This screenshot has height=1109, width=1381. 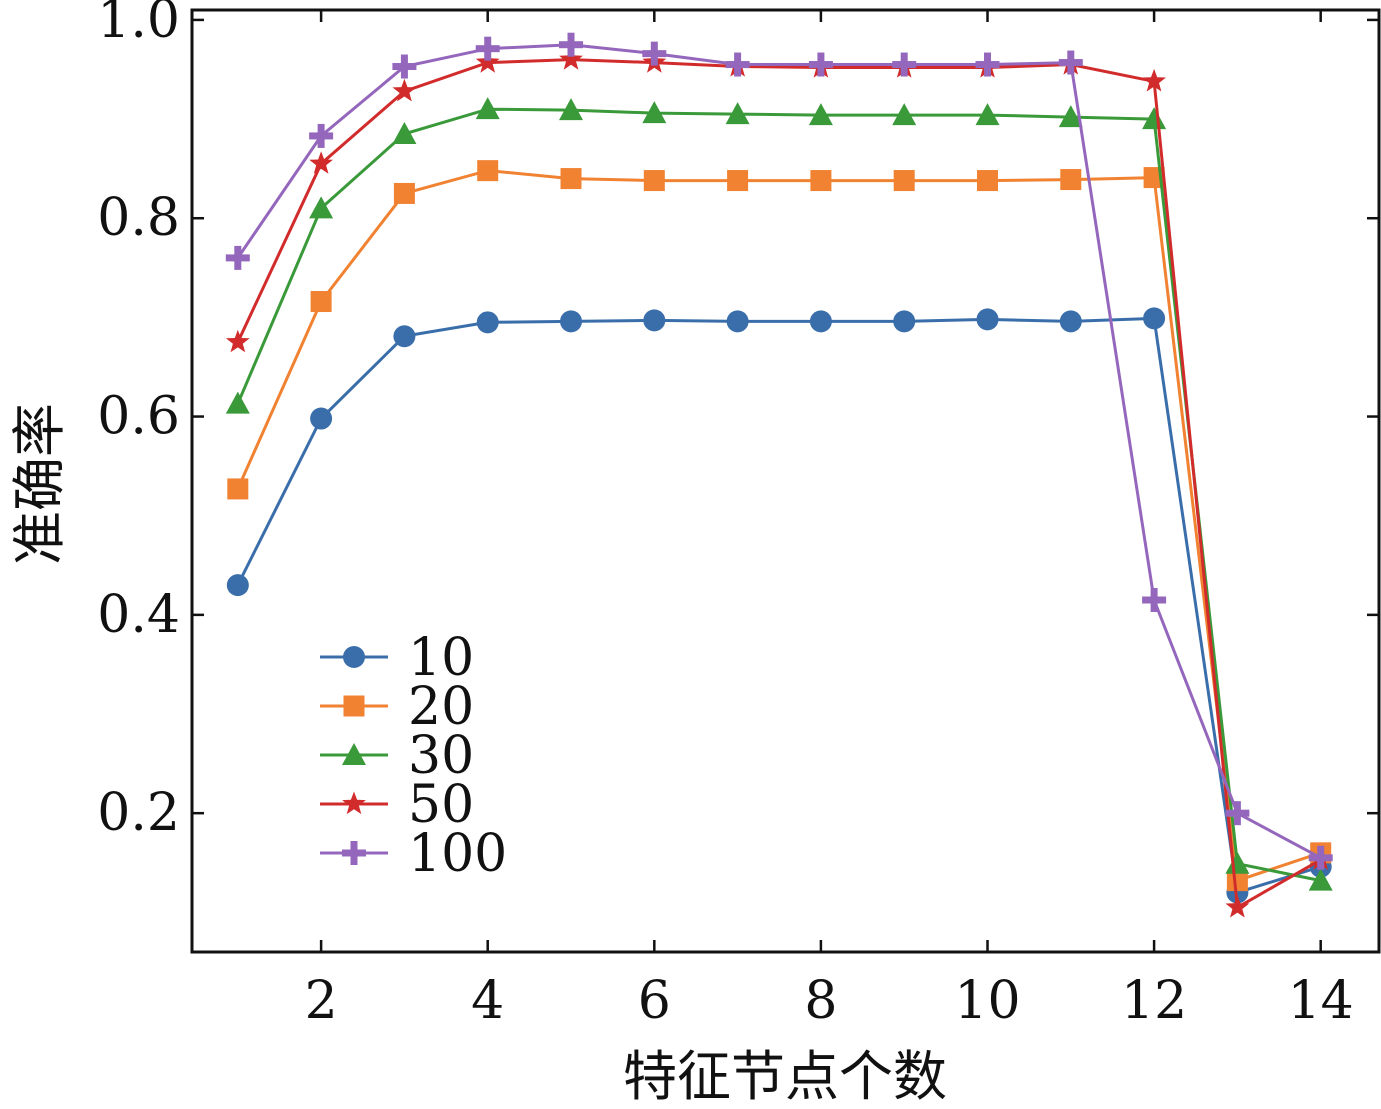 I want to click on legend-label: 30, so click(x=441, y=756).